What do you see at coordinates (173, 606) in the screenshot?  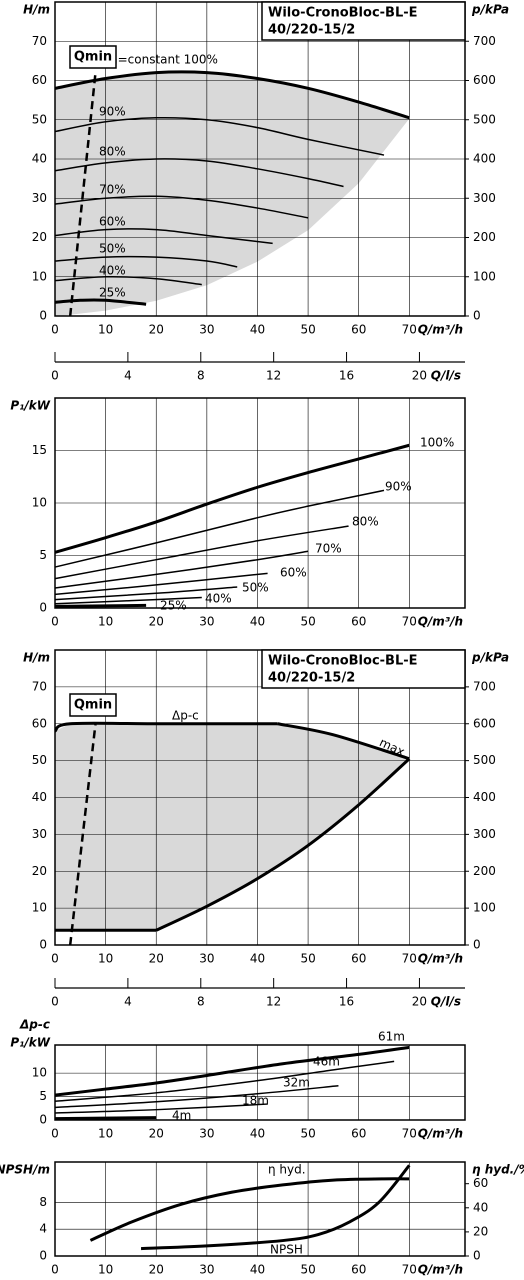 I see `curve-label: 25%` at bounding box center [173, 606].